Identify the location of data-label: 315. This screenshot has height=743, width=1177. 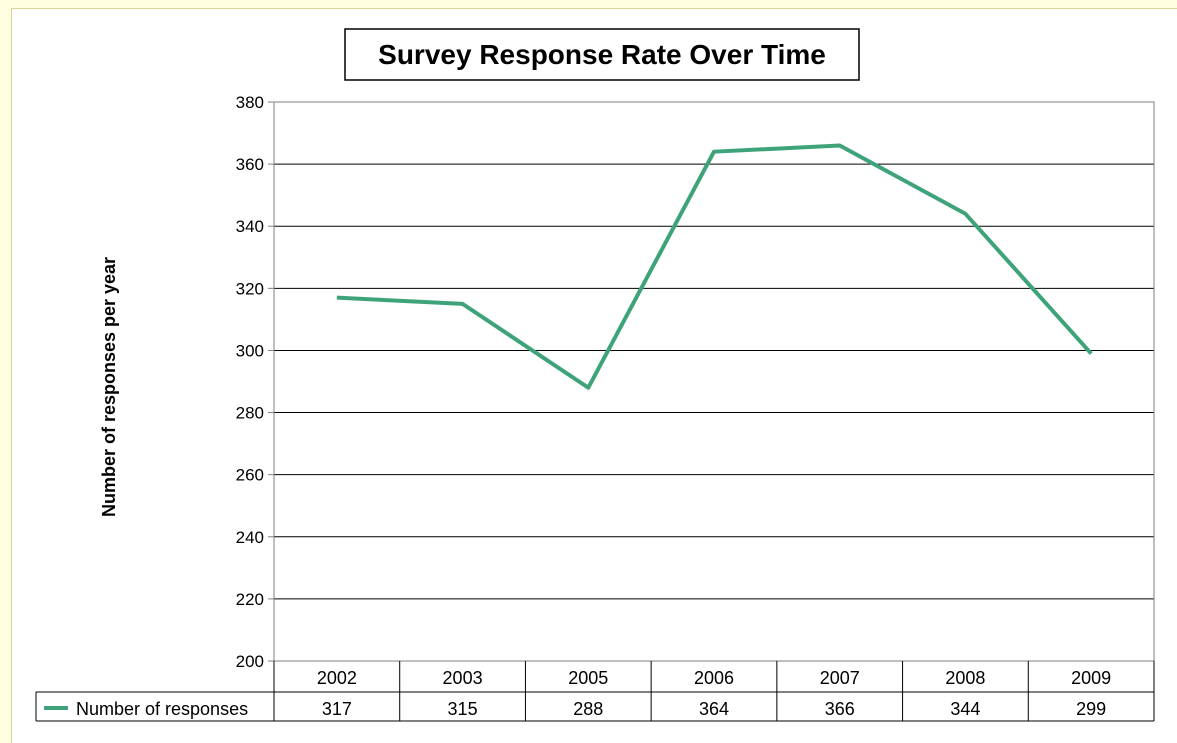
(463, 709).